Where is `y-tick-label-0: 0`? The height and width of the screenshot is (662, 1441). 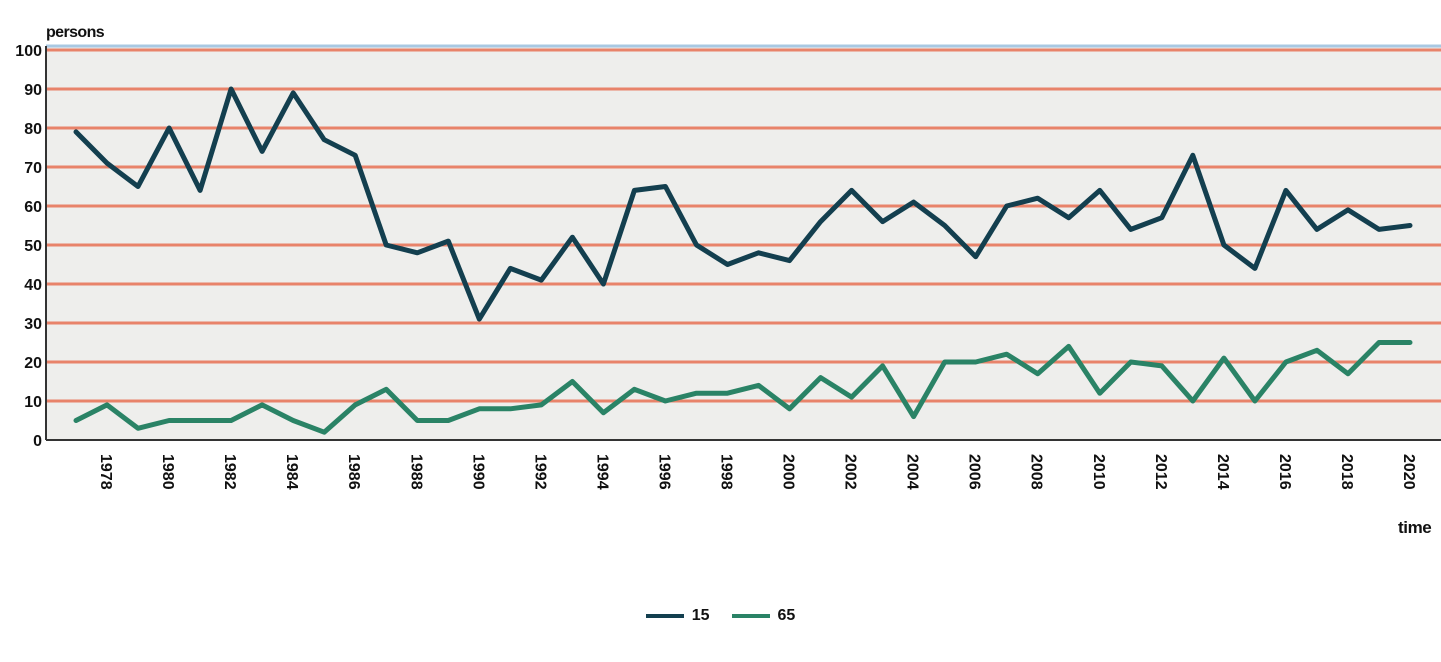 y-tick-label-0: 0 is located at coordinates (37, 441).